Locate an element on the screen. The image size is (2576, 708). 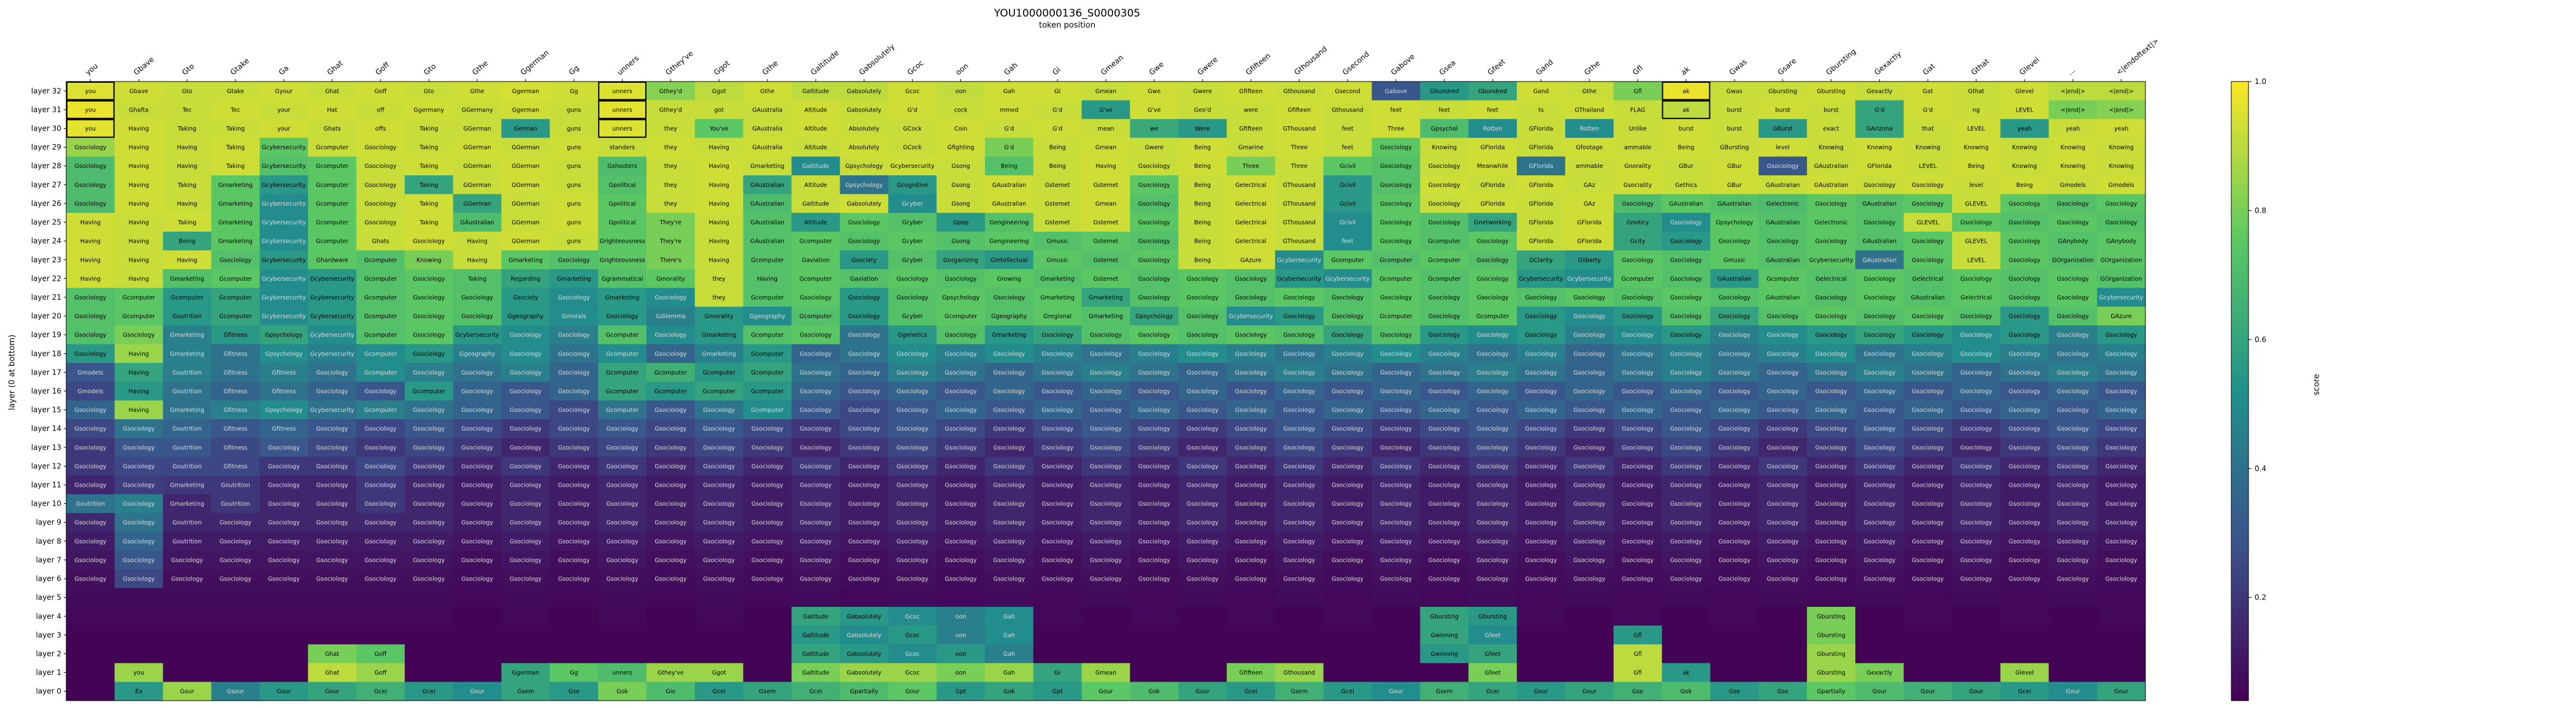
cell-label: Gwinning is located at coordinates (1445, 654).